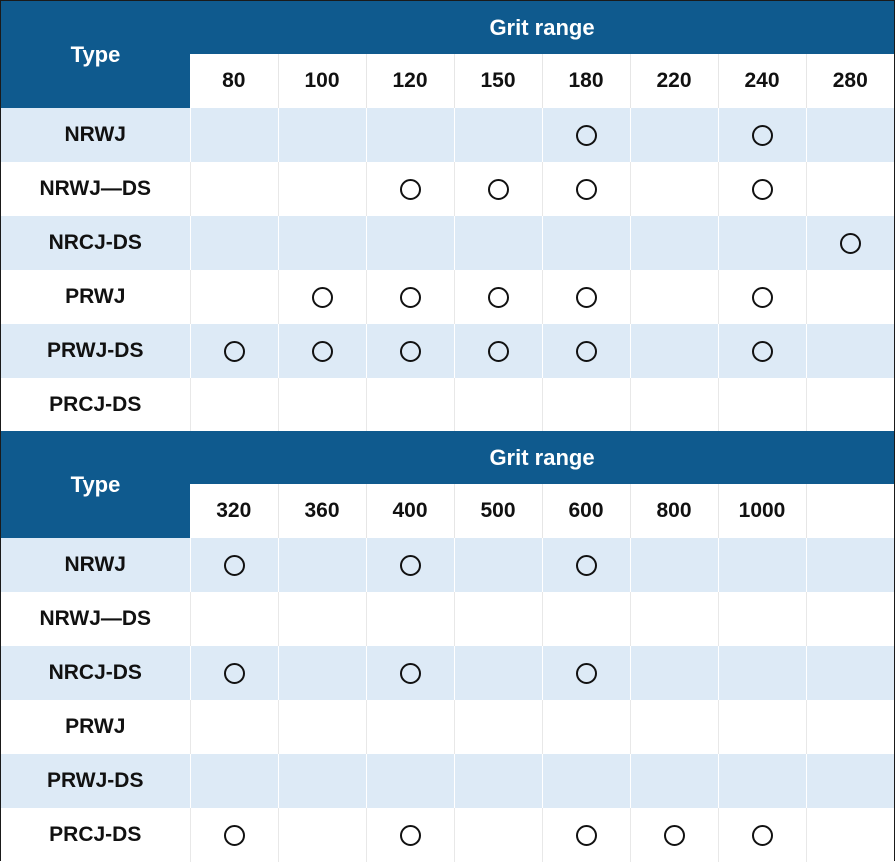 Image resolution: width=895 pixels, height=862 pixels. I want to click on grit-column-header: 180, so click(585, 81).